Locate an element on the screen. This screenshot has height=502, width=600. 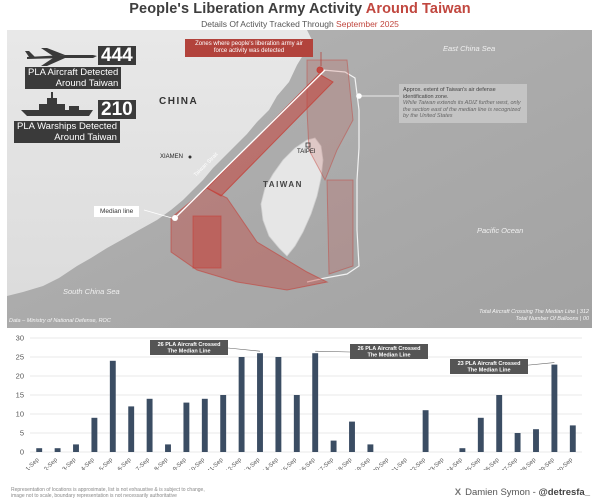
pacific-ocean-label: Pacific Ocean is located at coordinates (500, 230).